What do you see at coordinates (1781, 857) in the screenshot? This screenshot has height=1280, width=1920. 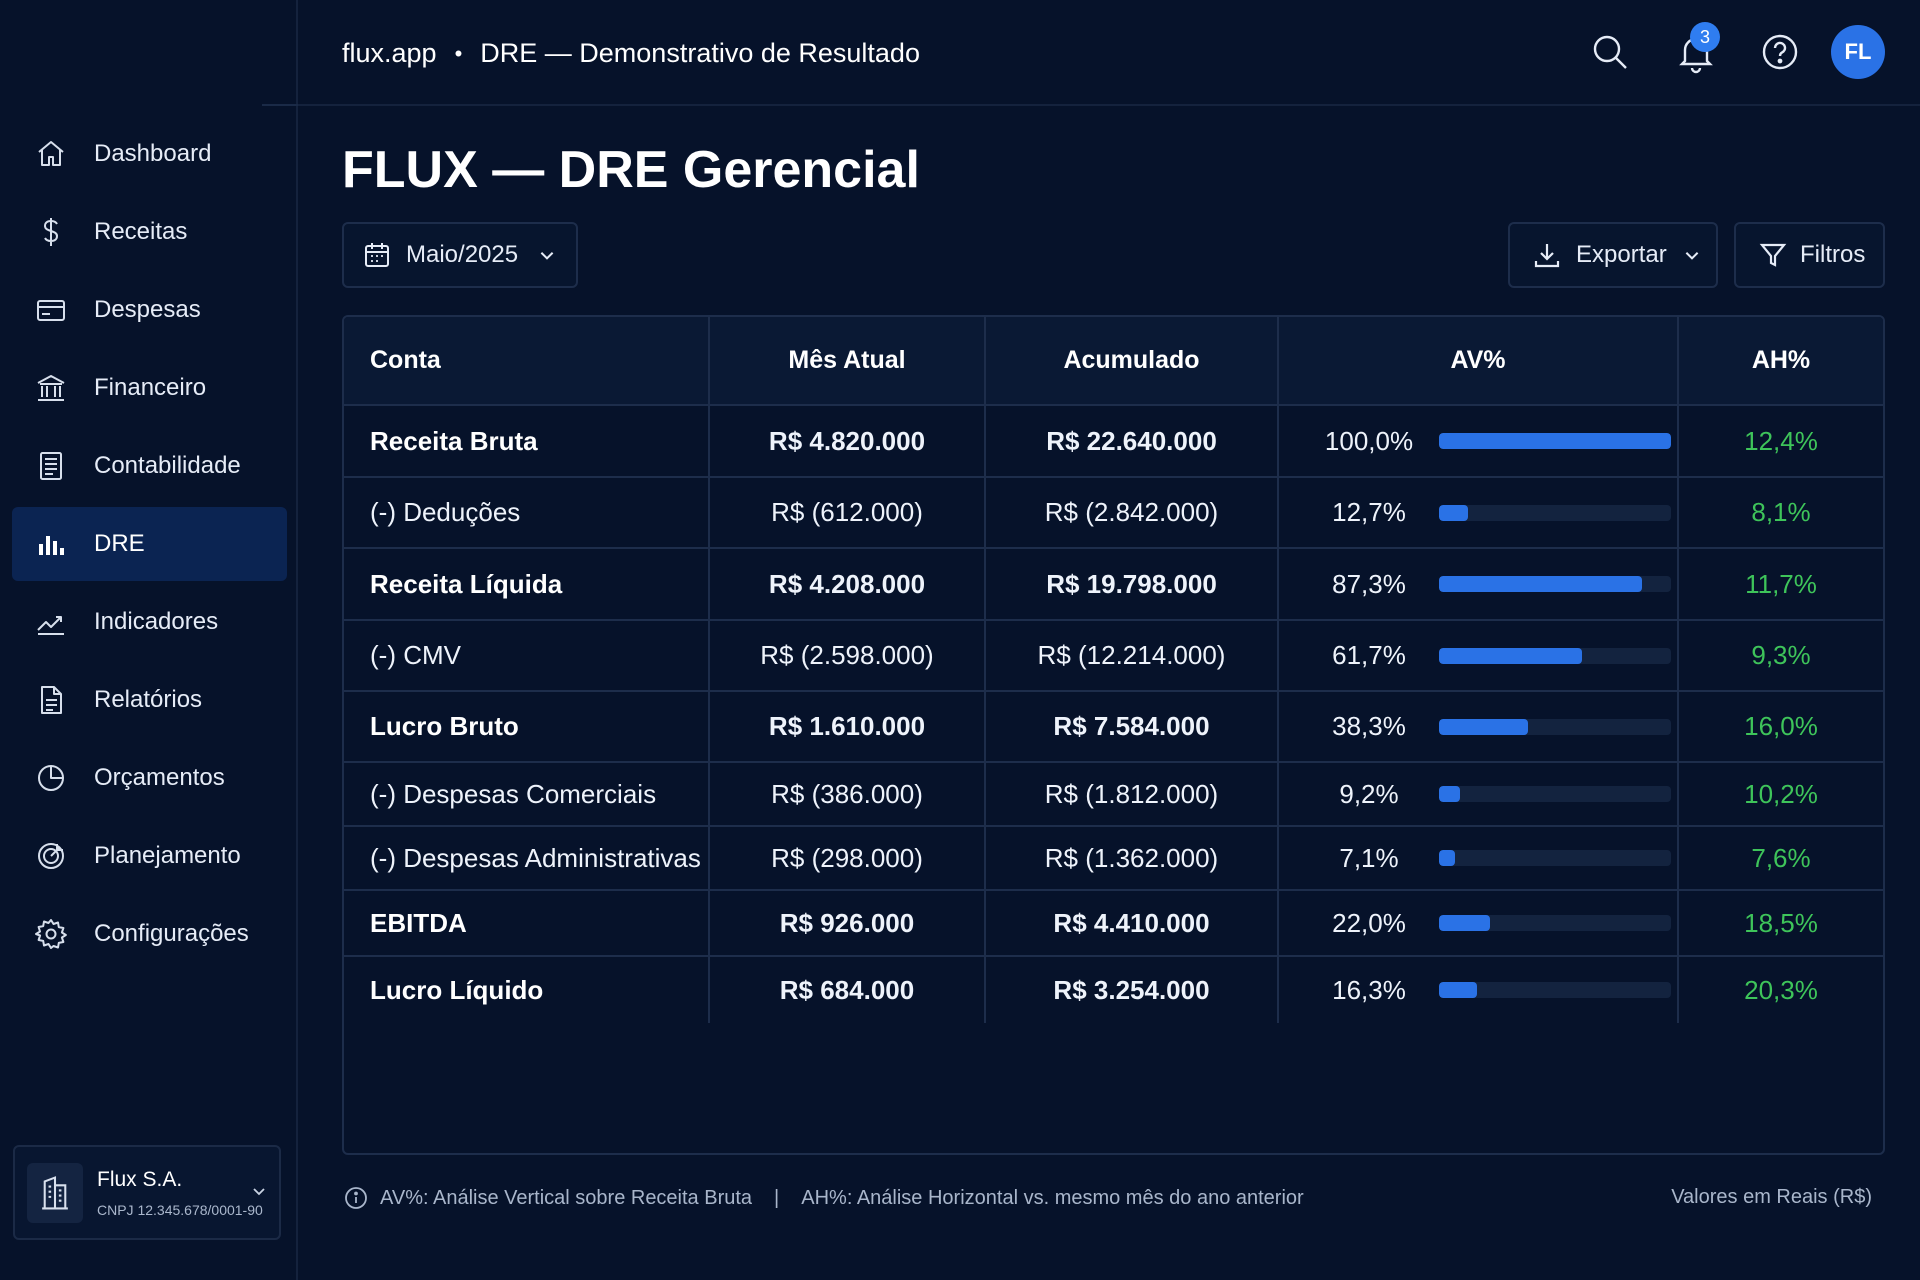 I see `cell-ah: 7,6%` at bounding box center [1781, 857].